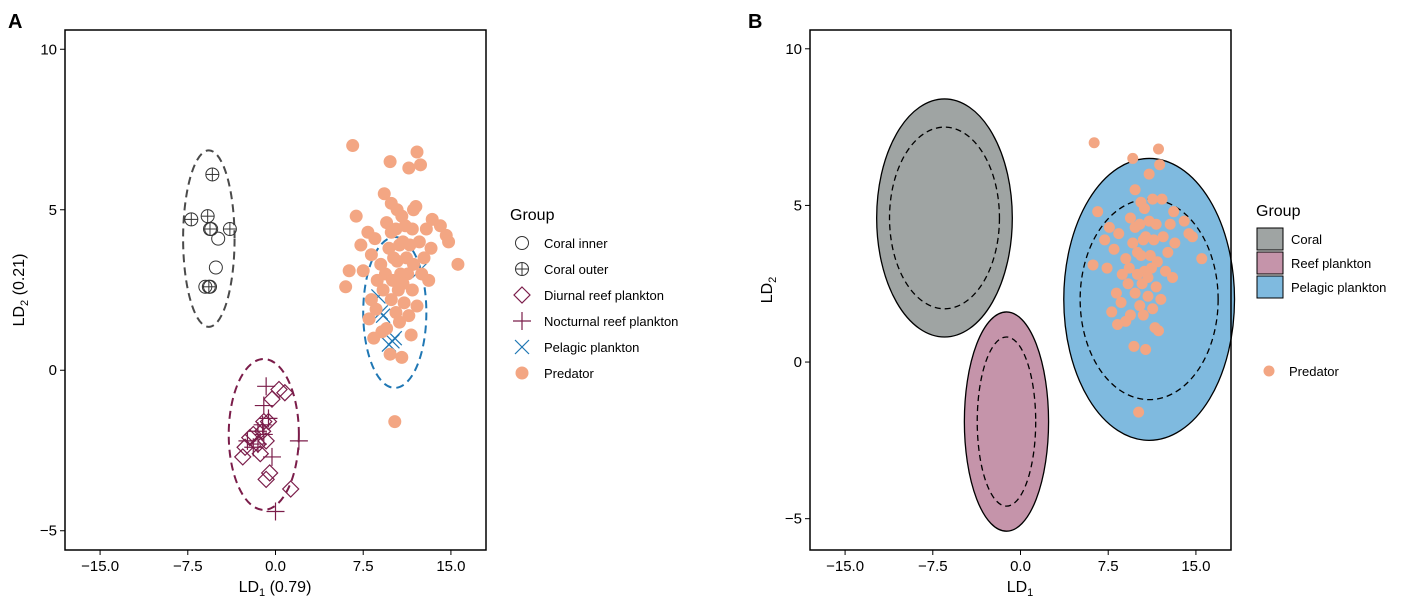 This screenshot has height=598, width=1409. Describe the element at coordinates (611, 321) in the screenshot. I see `legend-label: Nocturnal reef plankton` at that location.